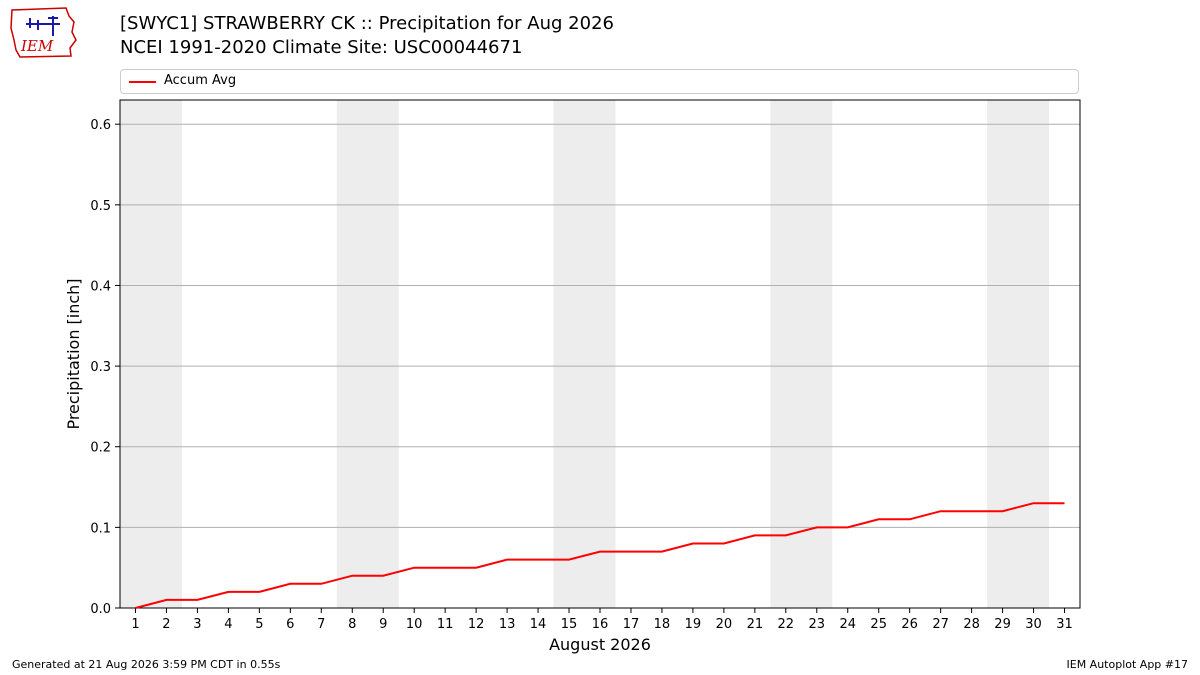 This screenshot has height=675, width=1200. Describe the element at coordinates (73, 353) in the screenshot. I see `y-axis-label: Precipitation [inch]` at that location.